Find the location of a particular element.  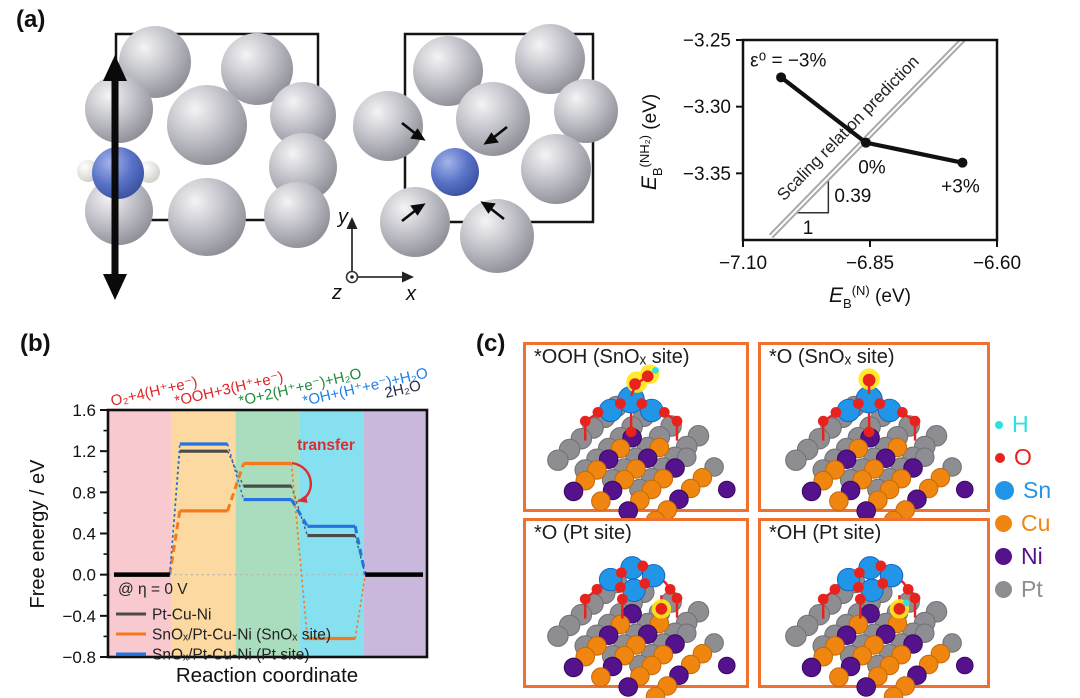

x-tick-label: −6.85 is located at coordinates (870, 263).